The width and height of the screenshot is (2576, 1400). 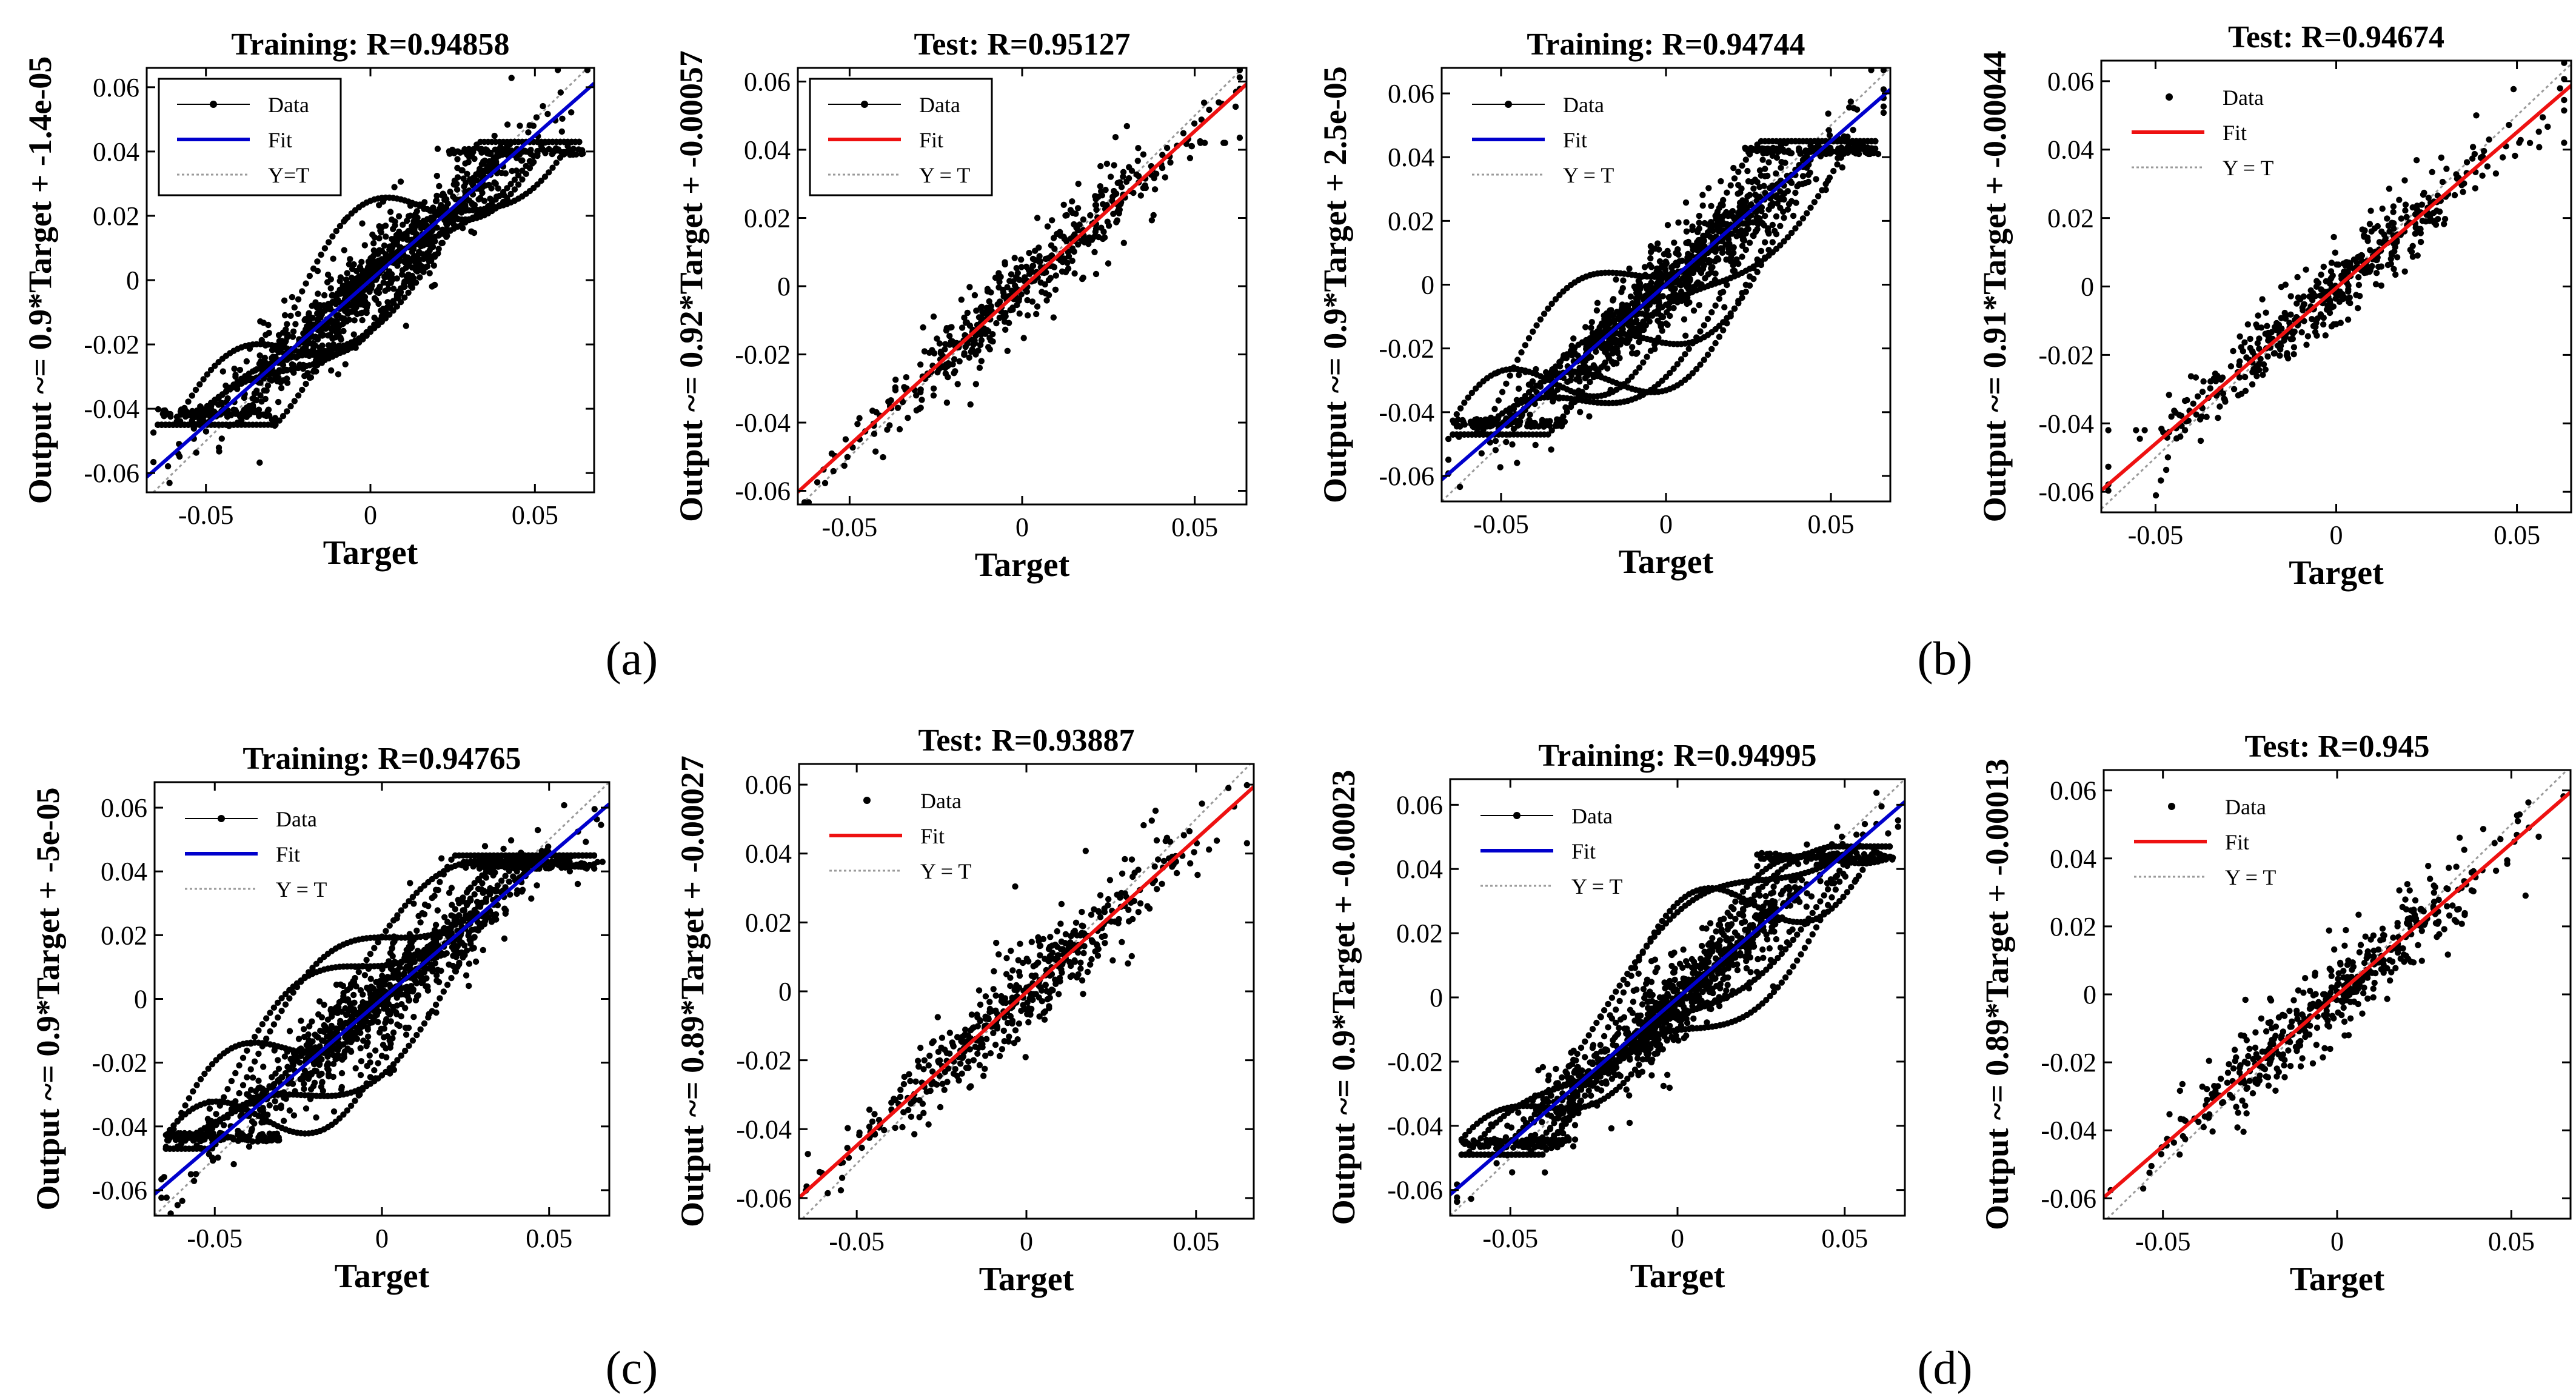 What do you see at coordinates (944, 175) in the screenshot?
I see `legend-label: Y = T` at bounding box center [944, 175].